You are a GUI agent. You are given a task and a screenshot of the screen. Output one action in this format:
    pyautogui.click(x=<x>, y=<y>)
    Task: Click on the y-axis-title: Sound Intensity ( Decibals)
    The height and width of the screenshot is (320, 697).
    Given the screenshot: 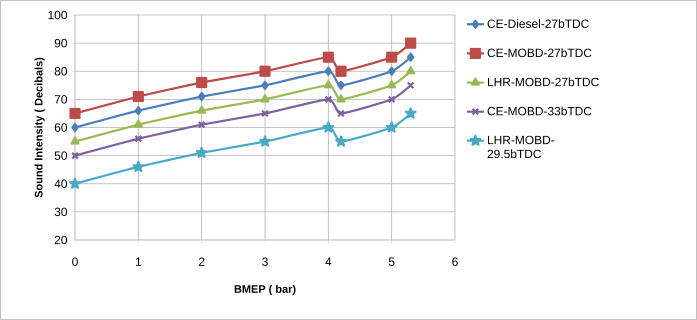 What is the action you would take?
    pyautogui.click(x=39, y=128)
    